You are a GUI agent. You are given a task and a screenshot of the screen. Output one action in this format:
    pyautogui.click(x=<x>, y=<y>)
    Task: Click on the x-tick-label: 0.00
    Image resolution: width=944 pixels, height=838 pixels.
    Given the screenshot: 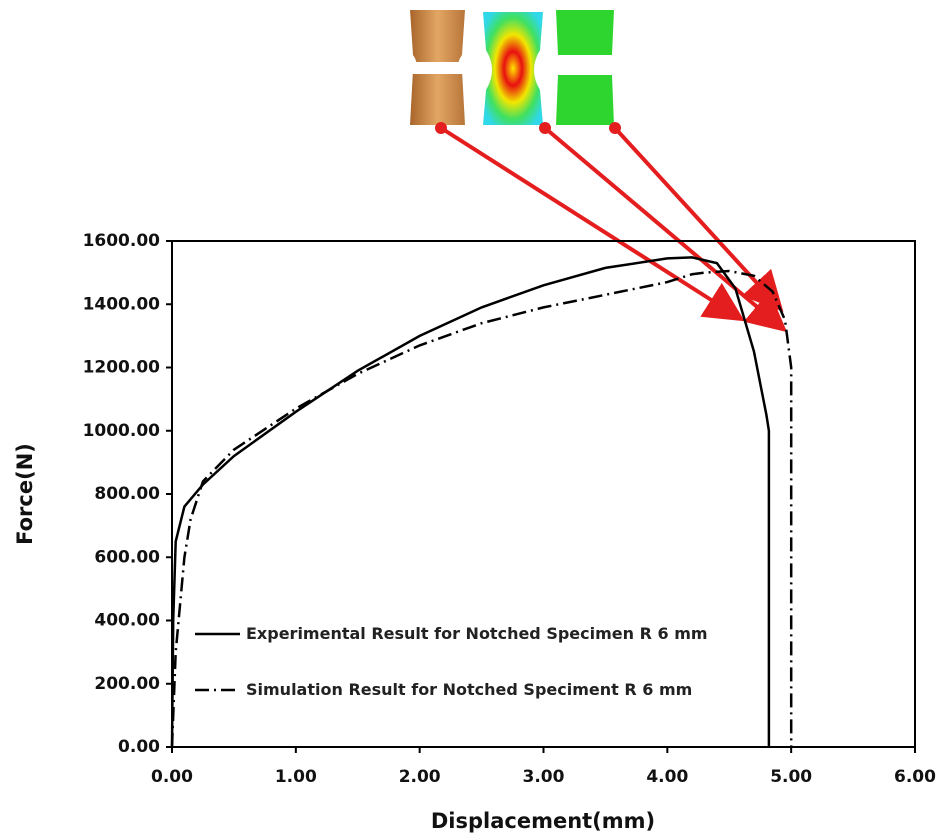 What is the action you would take?
    pyautogui.click(x=172, y=777)
    